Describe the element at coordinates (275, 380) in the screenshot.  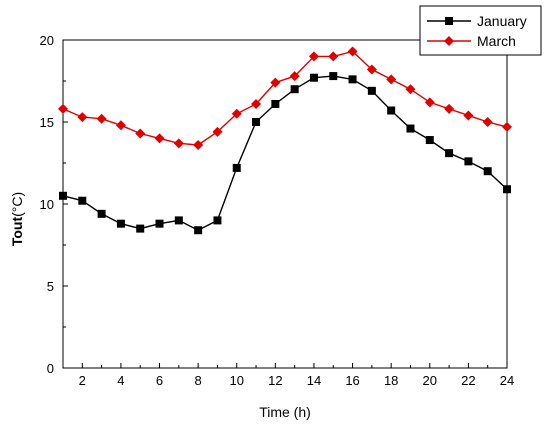
I see `x-tick-label: 12` at that location.